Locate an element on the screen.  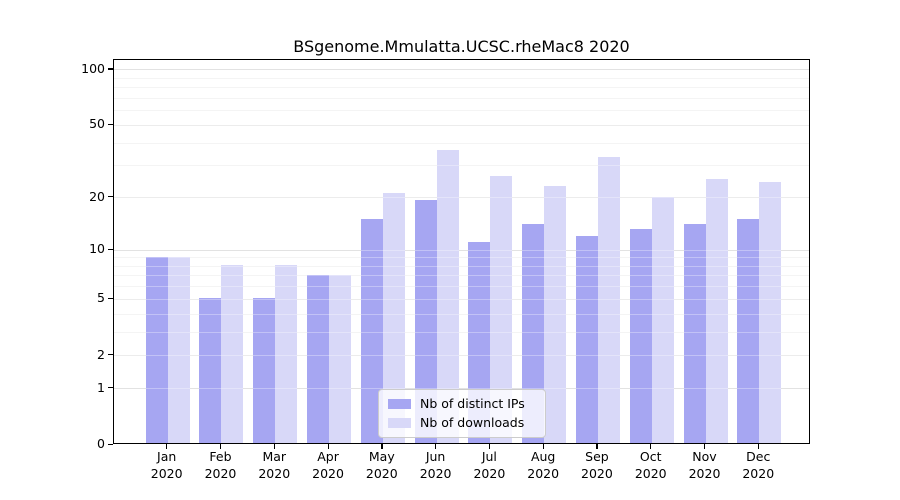
bar-downloads-sep is located at coordinates (608, 300).